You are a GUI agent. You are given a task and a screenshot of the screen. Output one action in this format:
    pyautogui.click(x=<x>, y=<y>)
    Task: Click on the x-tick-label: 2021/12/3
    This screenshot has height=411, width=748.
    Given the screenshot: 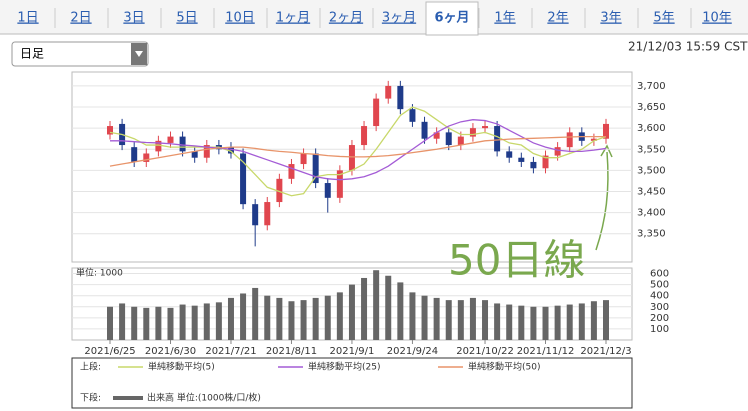 What is the action you would take?
    pyautogui.click(x=605, y=351)
    